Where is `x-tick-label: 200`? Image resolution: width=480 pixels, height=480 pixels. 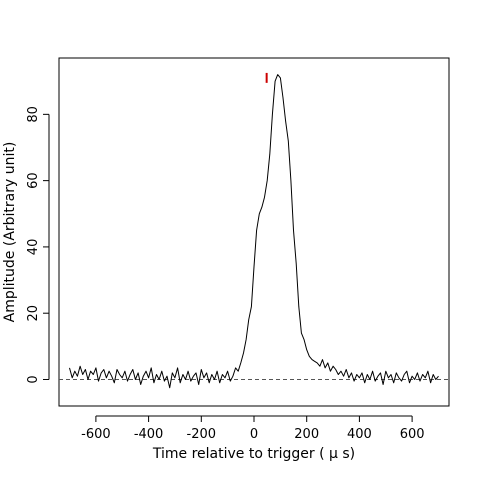 x-tick-label: 200 is located at coordinates (306, 434).